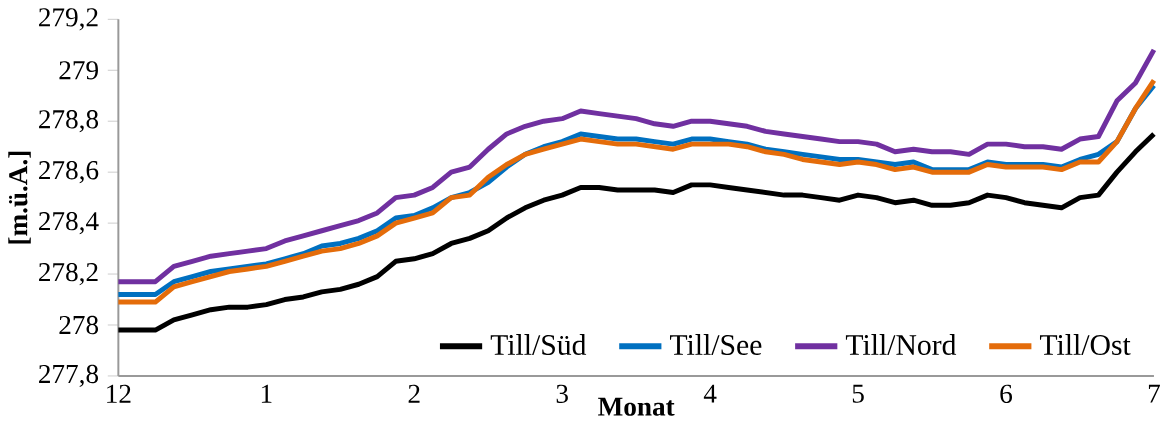 The height and width of the screenshot is (424, 1169). Describe the element at coordinates (1006, 393) in the screenshot. I see `x-tick-label: 6` at that location.